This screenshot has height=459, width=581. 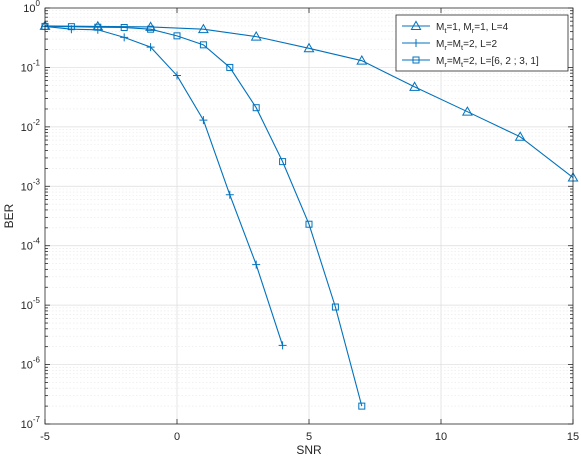 I want to click on y-tick-label: 10⁻⁷, so click(x=31, y=423).